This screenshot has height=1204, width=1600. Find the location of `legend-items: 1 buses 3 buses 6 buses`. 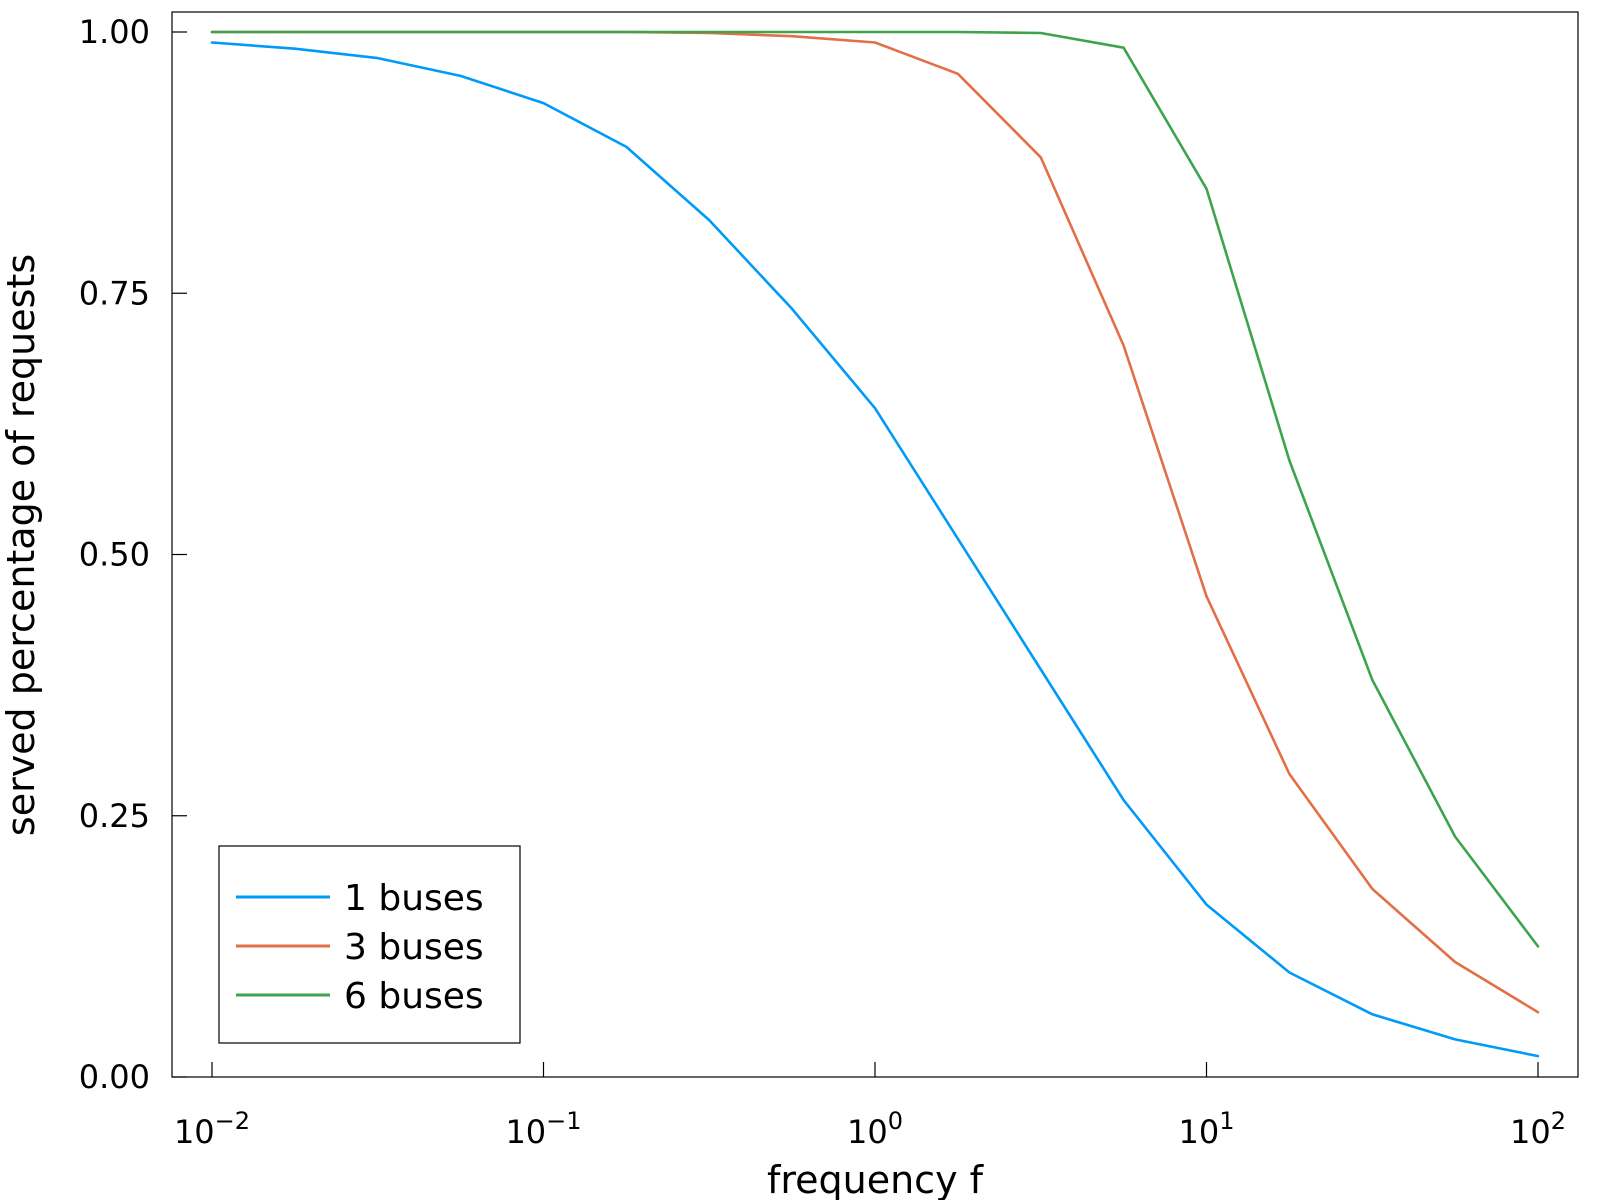

legend-items: 1 buses 3 buses 6 buses is located at coordinates (360, 947).